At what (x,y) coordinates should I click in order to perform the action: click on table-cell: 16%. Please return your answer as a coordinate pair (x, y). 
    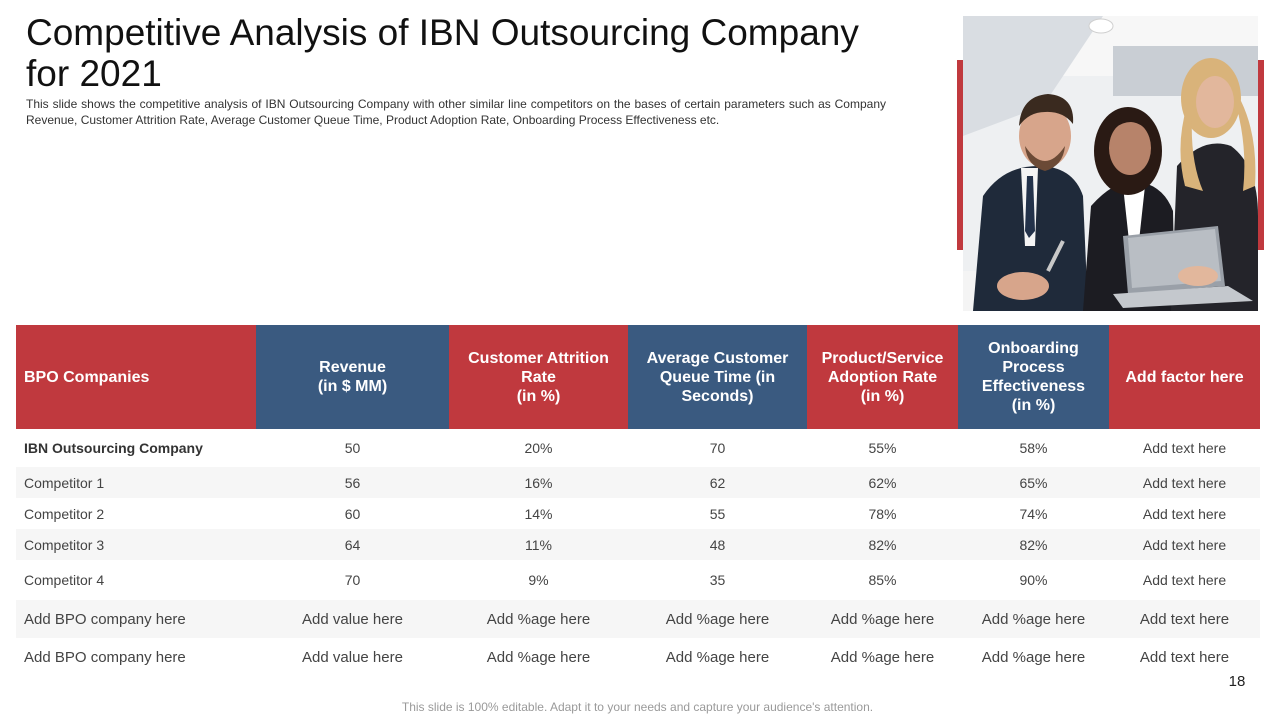
    Looking at the image, I should click on (538, 482).